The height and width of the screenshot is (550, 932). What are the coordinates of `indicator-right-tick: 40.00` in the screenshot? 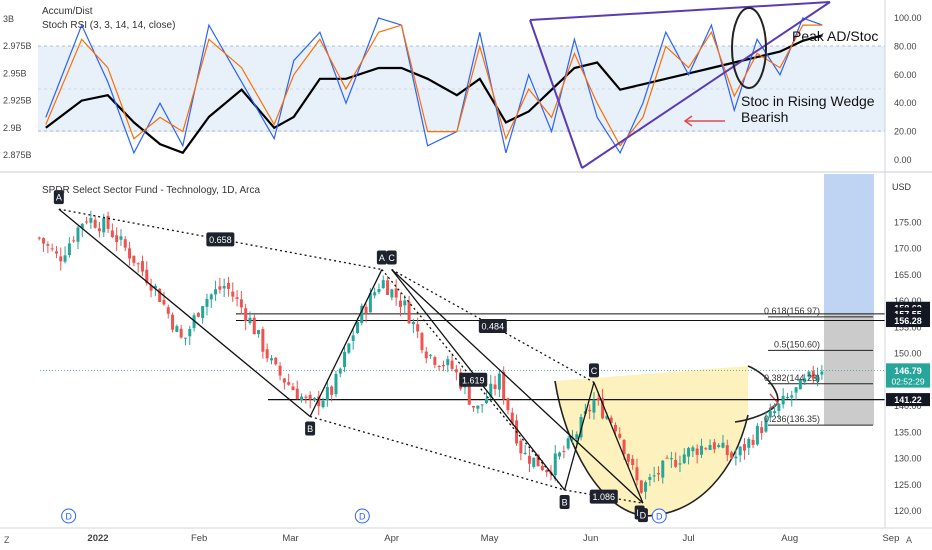 It's located at (905, 103).